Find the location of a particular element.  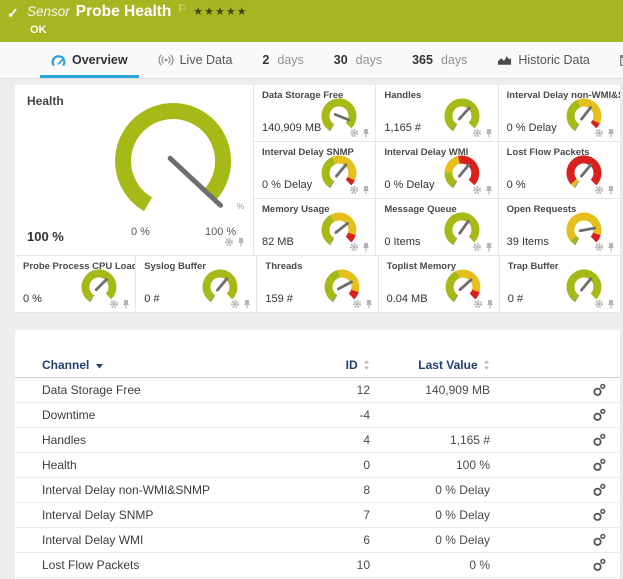

tab-overview: Overview is located at coordinates (89, 60).